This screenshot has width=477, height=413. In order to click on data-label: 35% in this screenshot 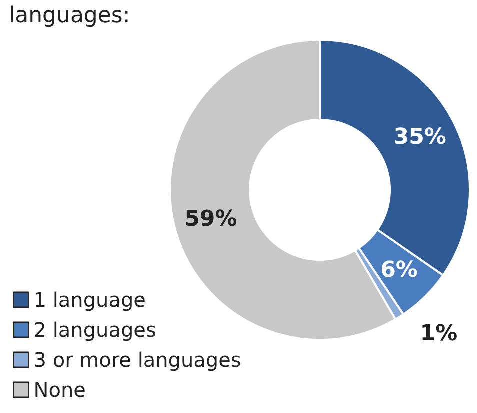, I will do `click(420, 137)`.